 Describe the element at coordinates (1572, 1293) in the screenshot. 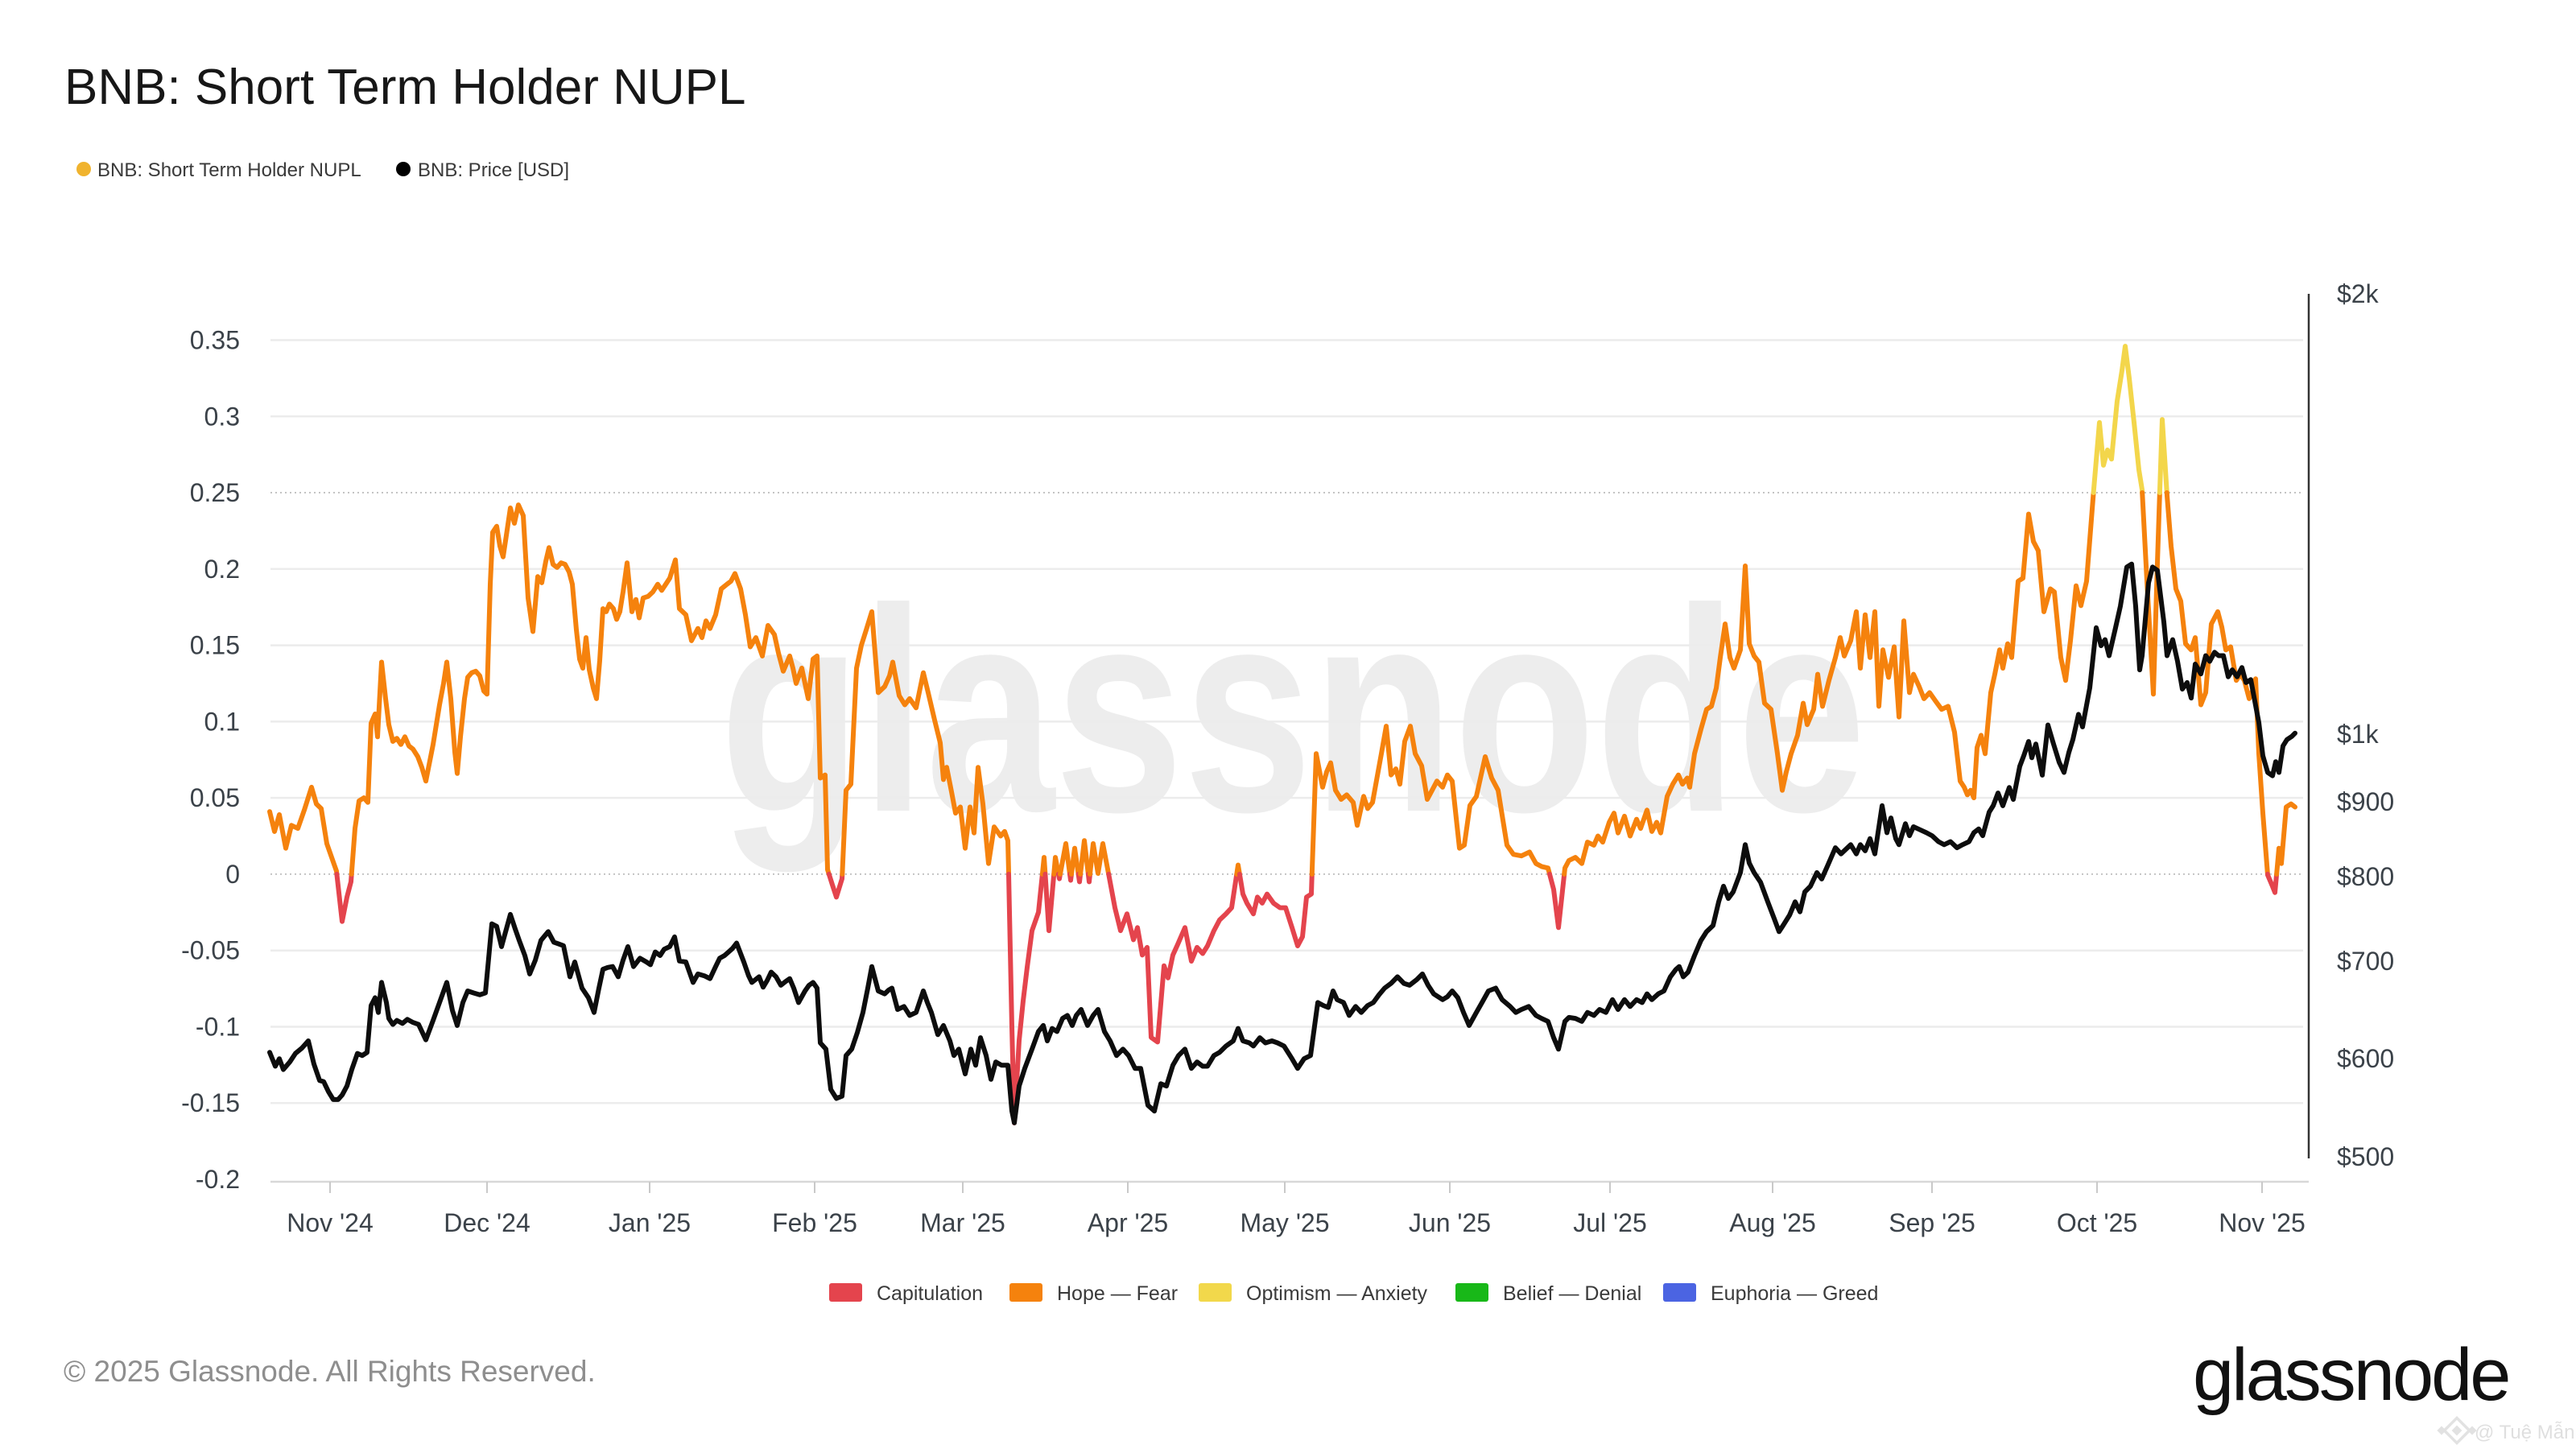

I see `svg-text: Belief — Denial` at that location.